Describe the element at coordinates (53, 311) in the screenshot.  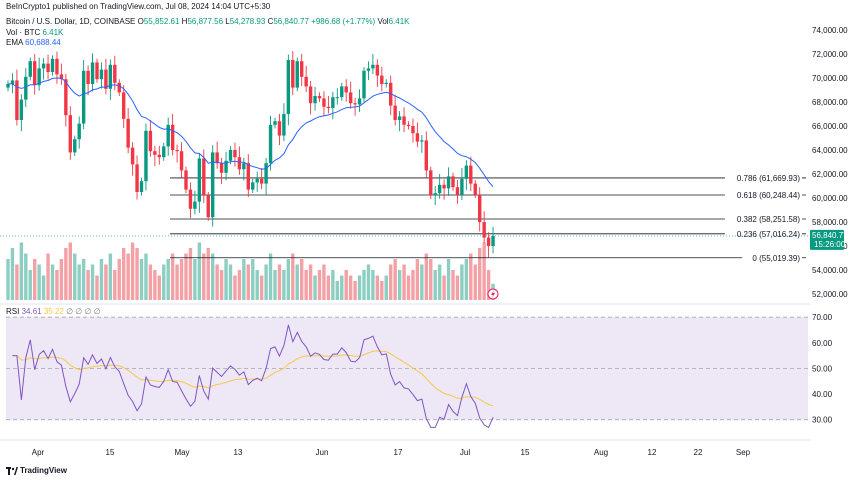
I see `rsi-legend: RSI 34.61 35.22 ∅ ∅ ∅ ∅` at that location.